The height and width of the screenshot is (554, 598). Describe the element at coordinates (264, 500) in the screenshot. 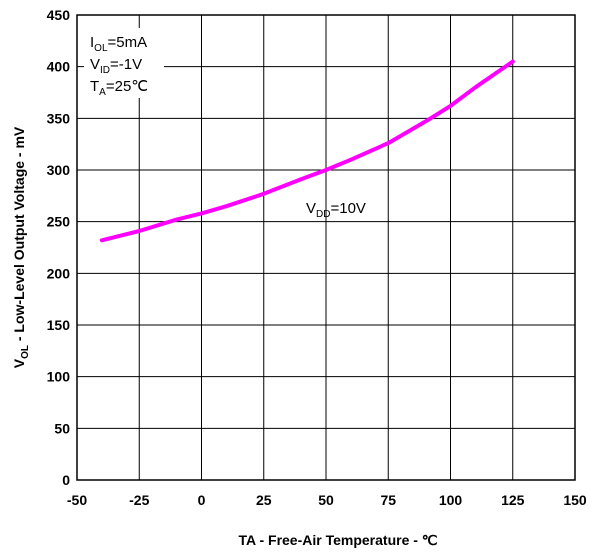

I see `x-tick-label: 25` at that location.